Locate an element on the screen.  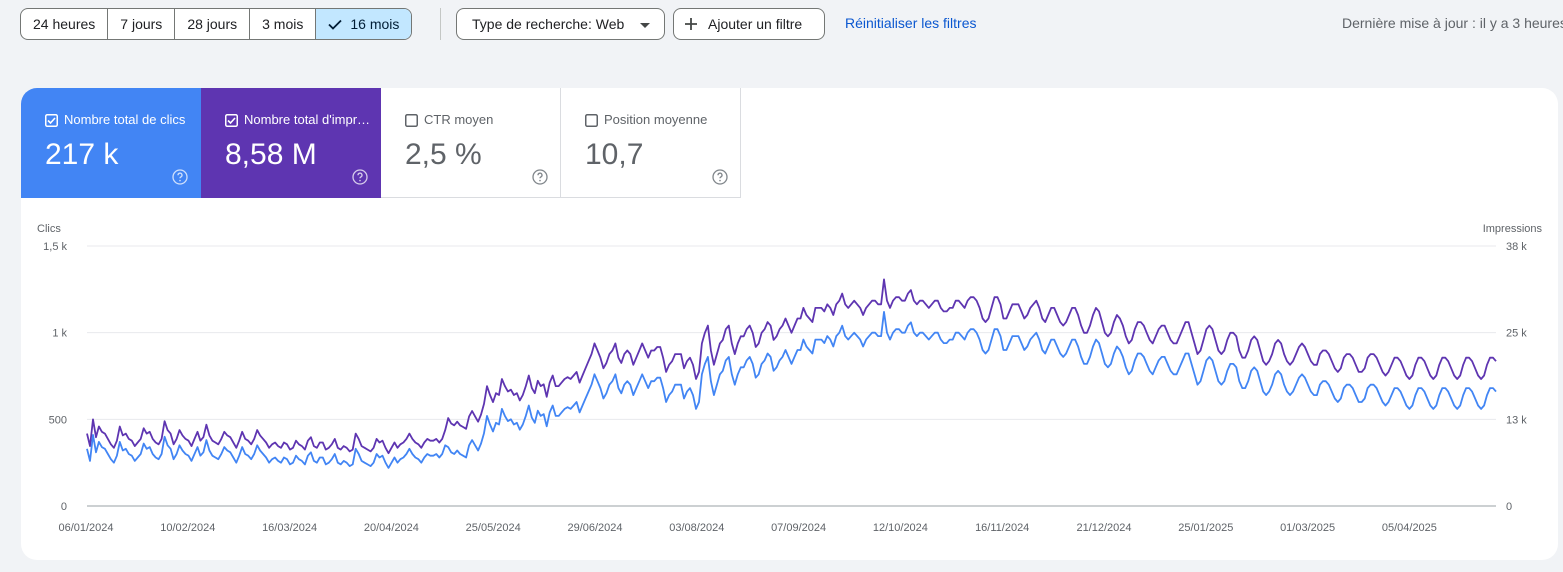
last-updated-text: Dernière mise à jour : il y a 3 heures is located at coordinates (1452, 23).